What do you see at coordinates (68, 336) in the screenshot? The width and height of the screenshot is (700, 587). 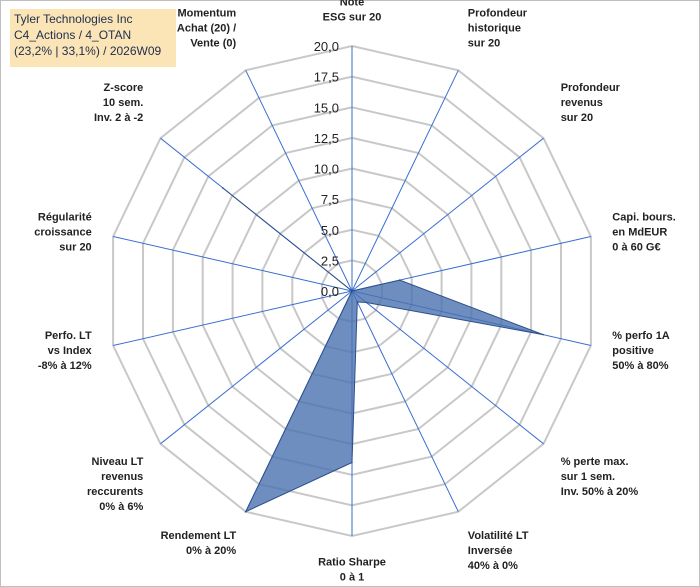 I see `category-label-10-line-0: Perfo. LT` at bounding box center [68, 336].